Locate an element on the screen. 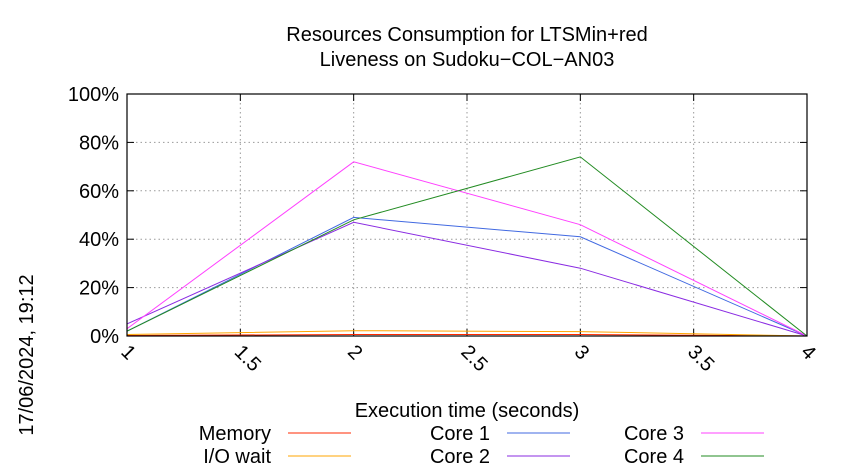 The image size is (850, 475). y-tick-label: 80% is located at coordinates (99, 143).